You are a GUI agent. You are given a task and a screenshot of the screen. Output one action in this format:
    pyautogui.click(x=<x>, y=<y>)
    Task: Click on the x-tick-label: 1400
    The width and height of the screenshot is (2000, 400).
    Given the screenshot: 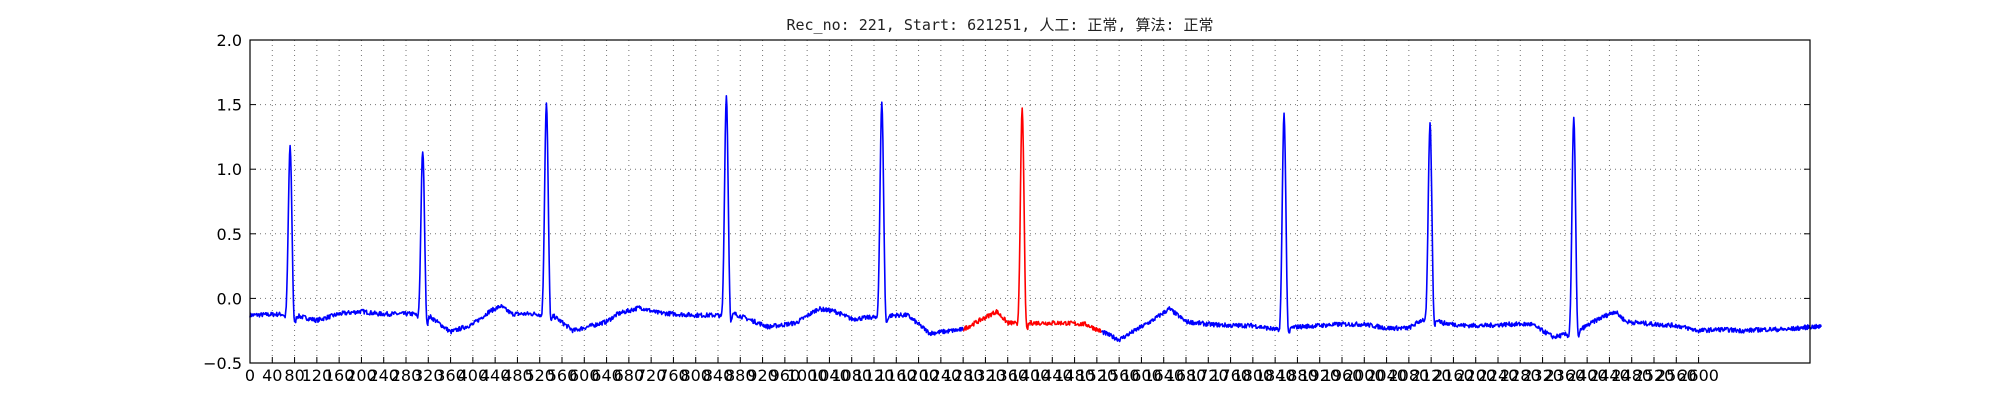 What is the action you would take?
    pyautogui.click(x=1030, y=375)
    